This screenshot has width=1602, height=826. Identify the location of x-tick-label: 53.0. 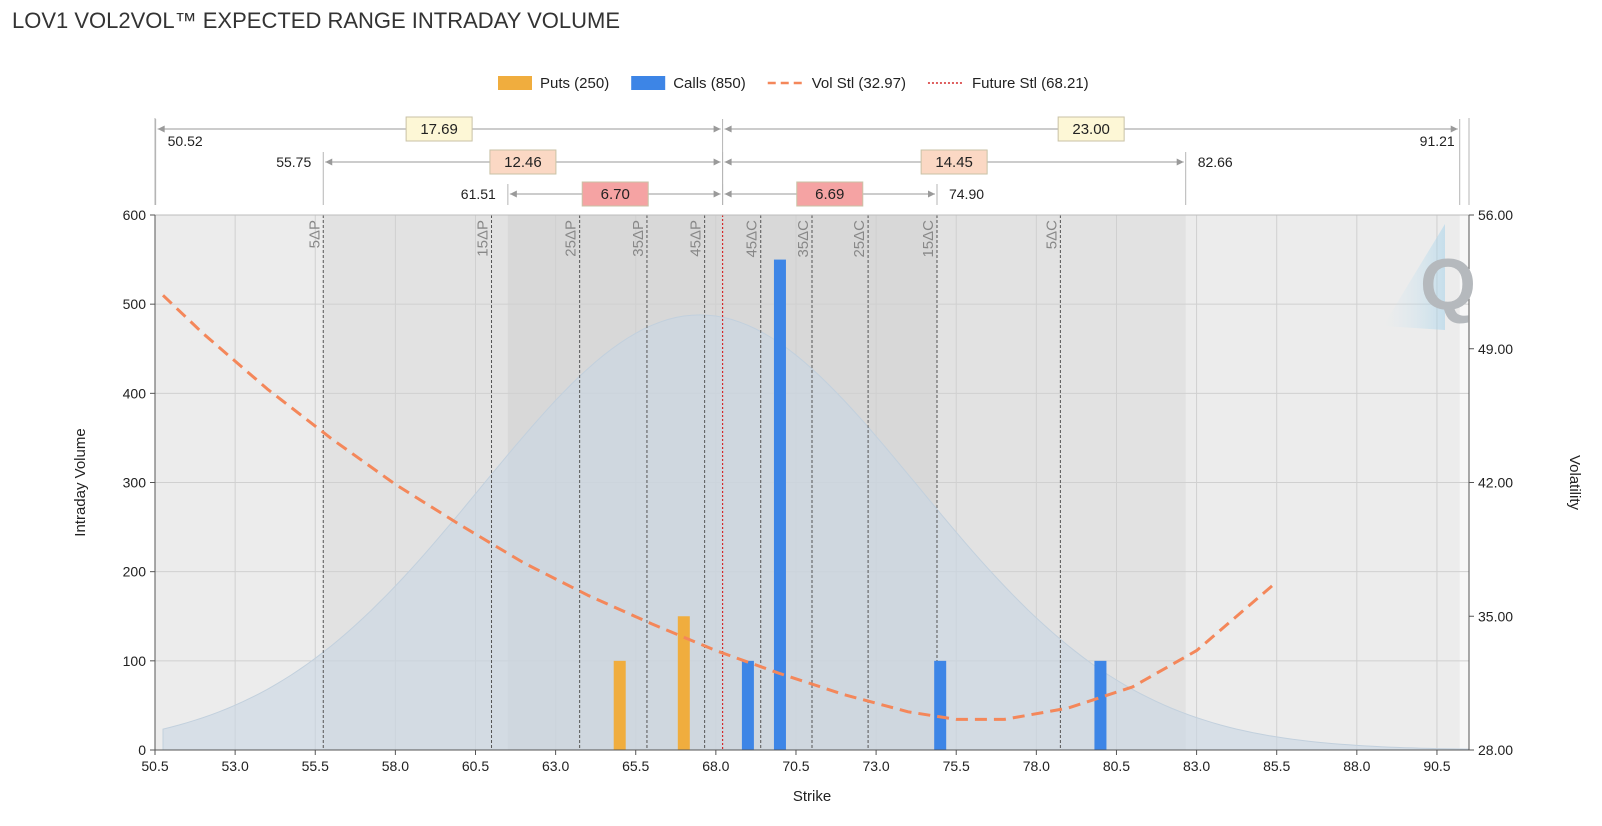
(234, 766).